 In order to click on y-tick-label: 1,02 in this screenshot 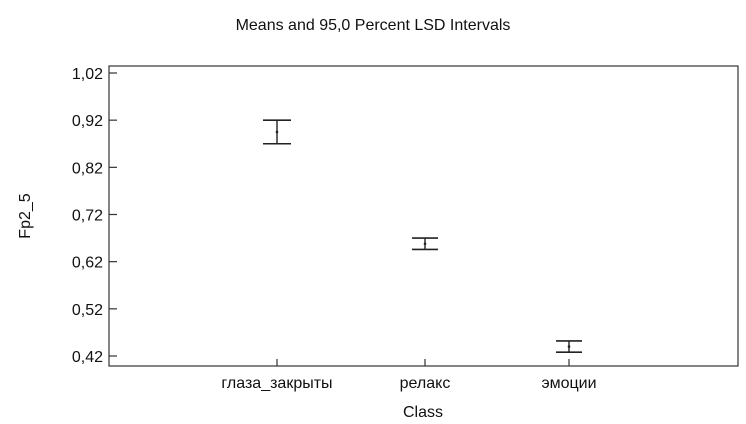, I will do `click(87, 74)`.